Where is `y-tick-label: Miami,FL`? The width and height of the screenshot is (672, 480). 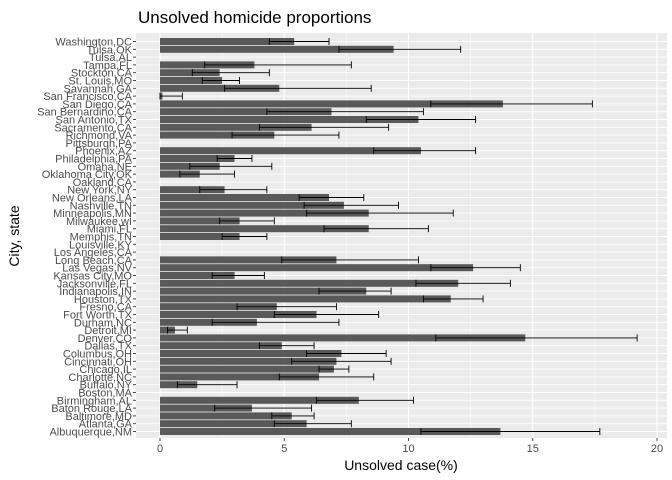
y-tick-label: Miami,FL is located at coordinates (109, 230).